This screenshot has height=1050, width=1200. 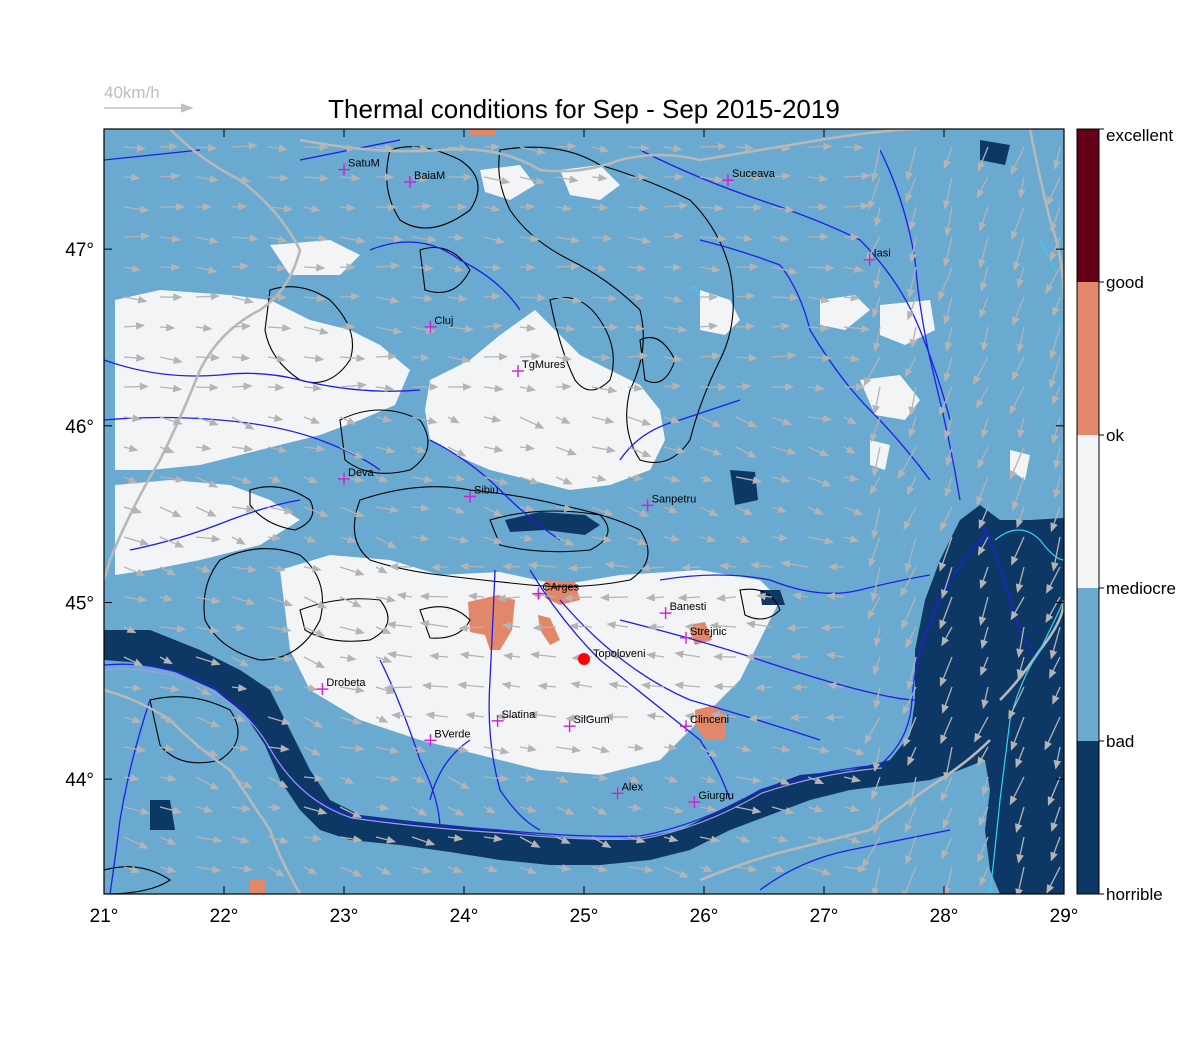 What do you see at coordinates (711, 799) in the screenshot?
I see `city-marker: Giurgiu` at bounding box center [711, 799].